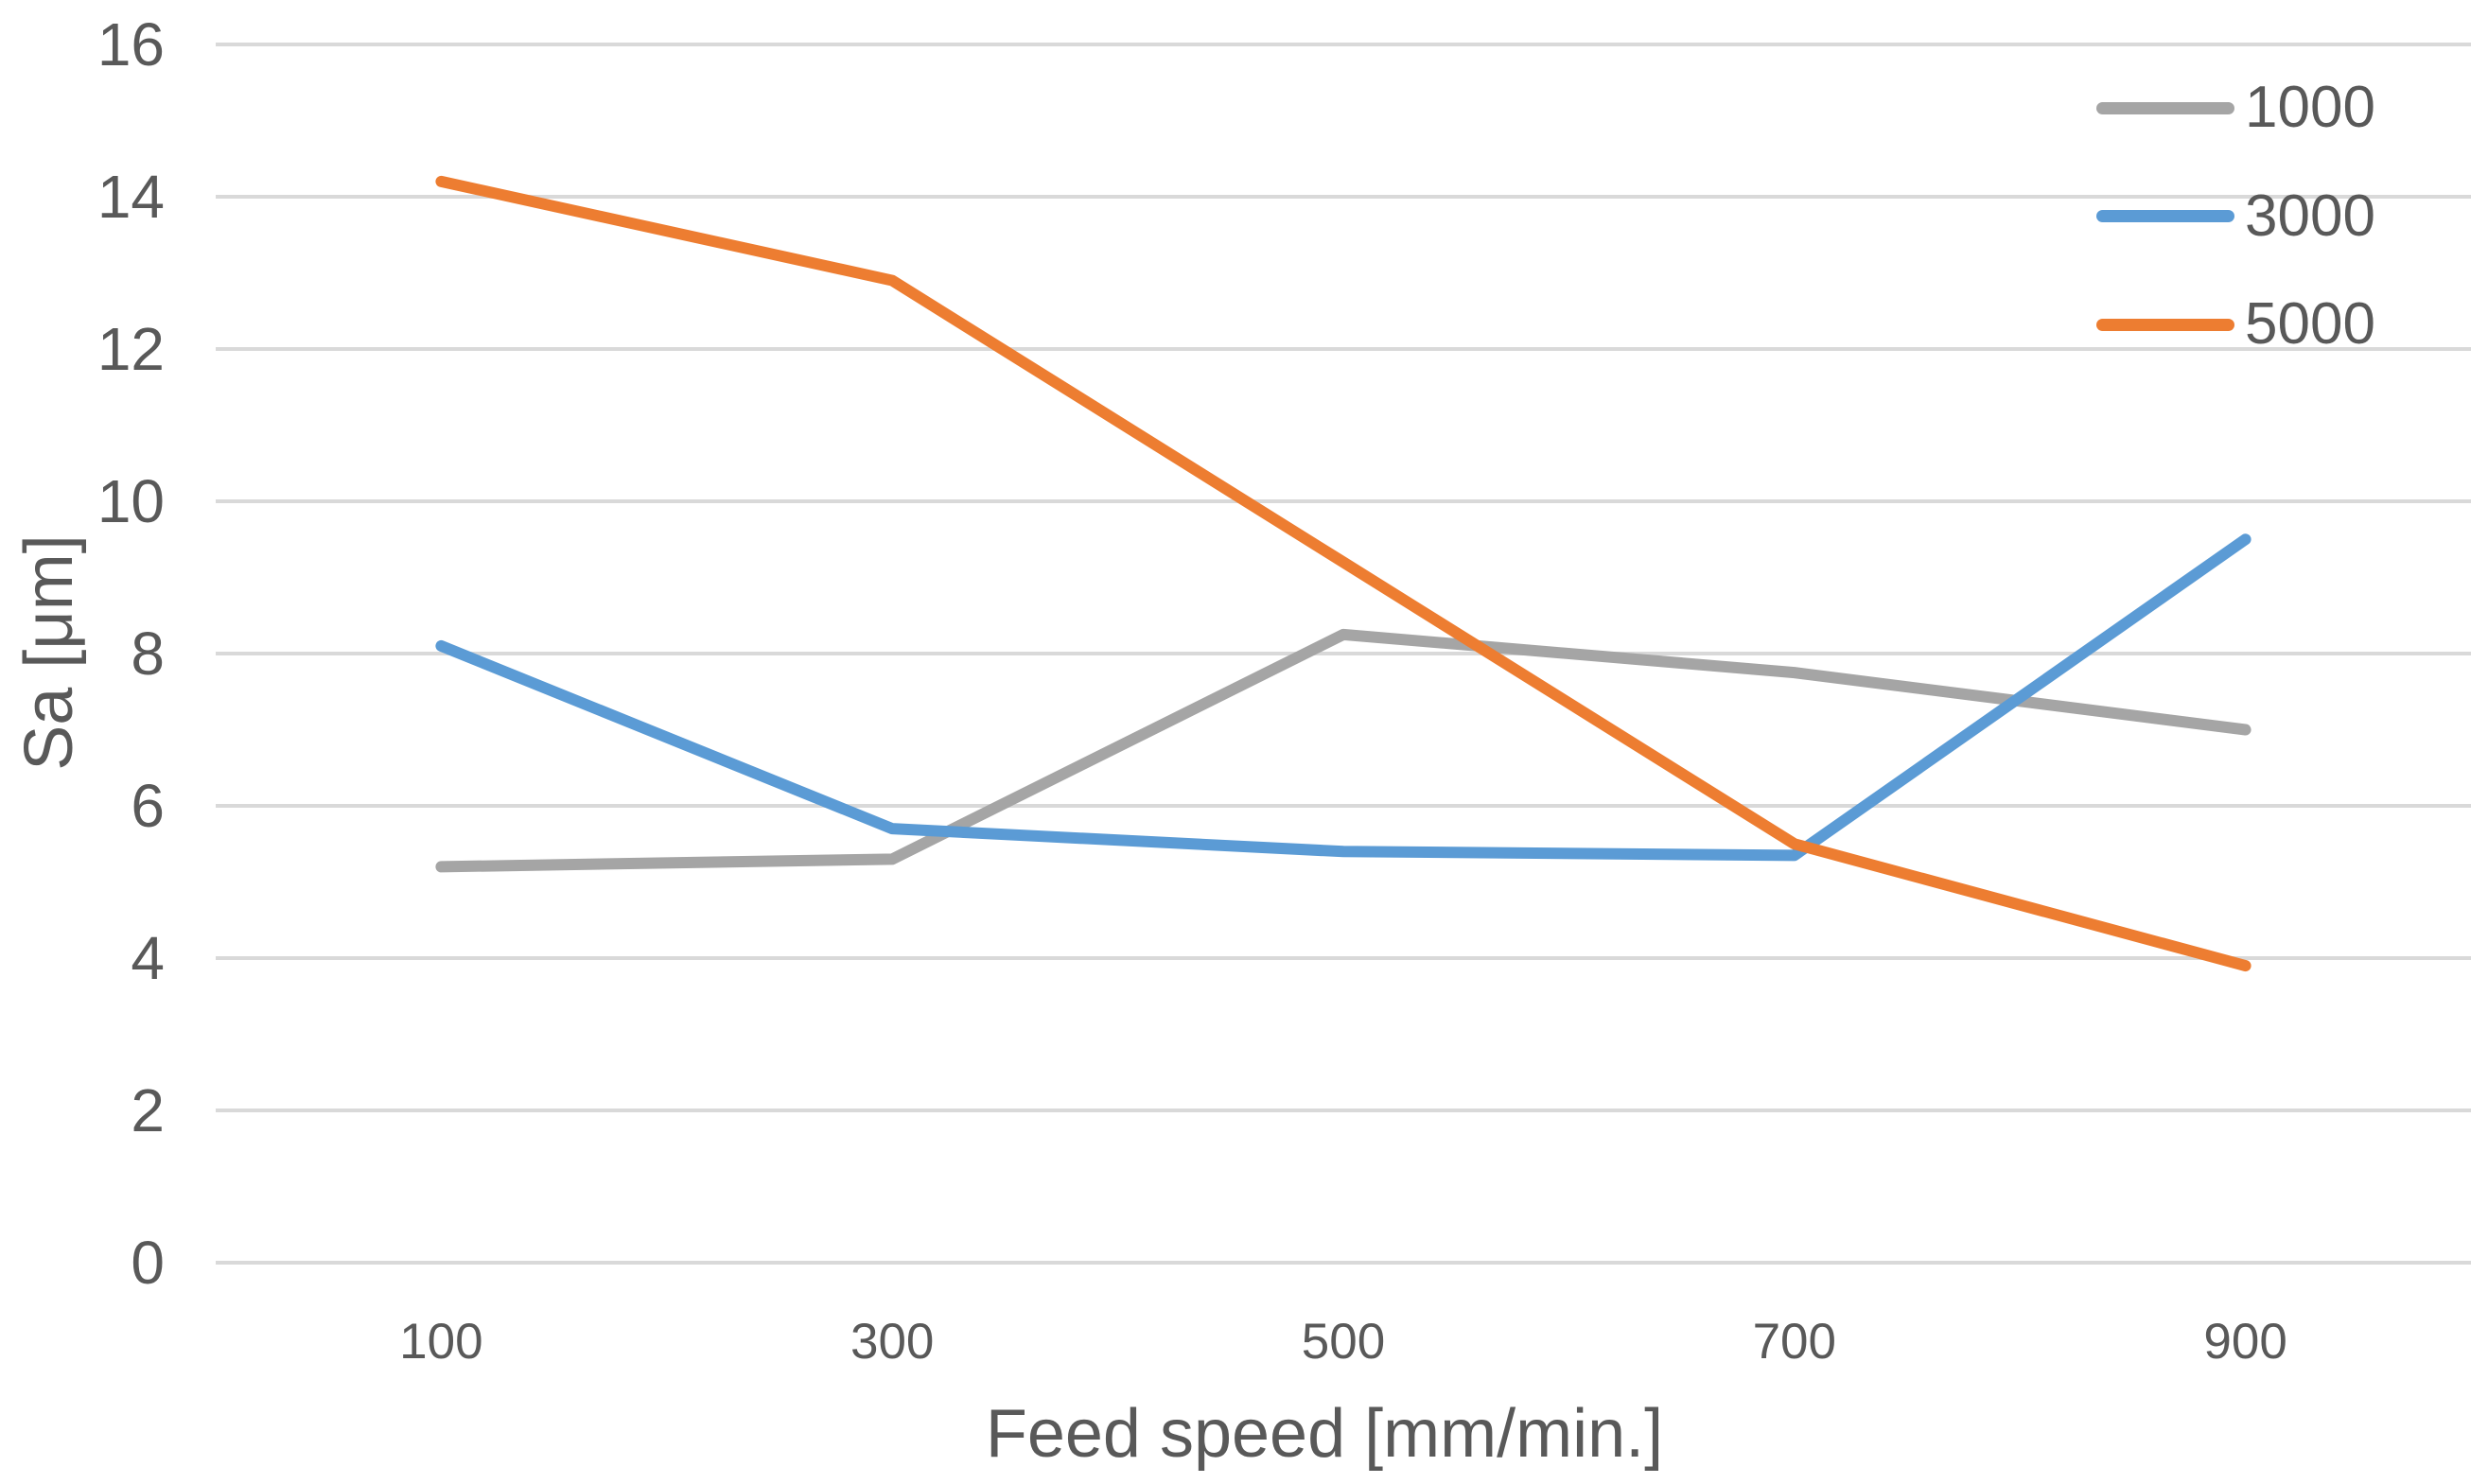  Describe the element at coordinates (1794, 1342) in the screenshot. I see `x-tick-label-700: 700` at that location.